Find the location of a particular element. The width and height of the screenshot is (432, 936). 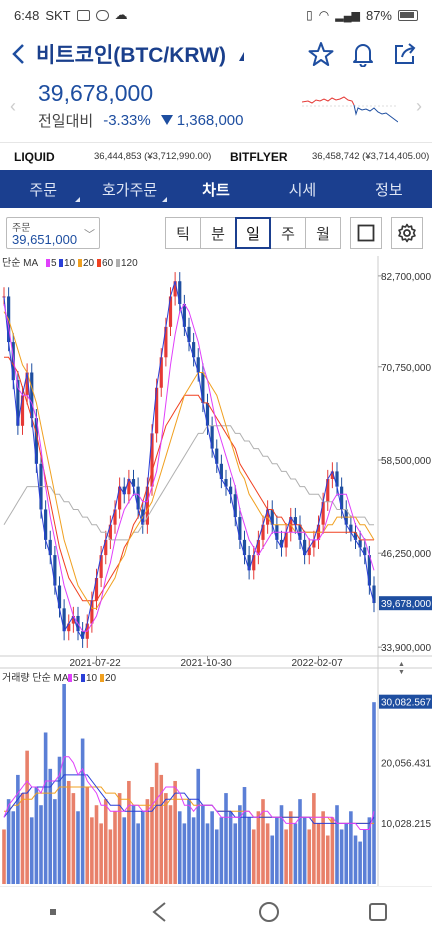

vibrate-icon: ▯ is located at coordinates (309, 15).